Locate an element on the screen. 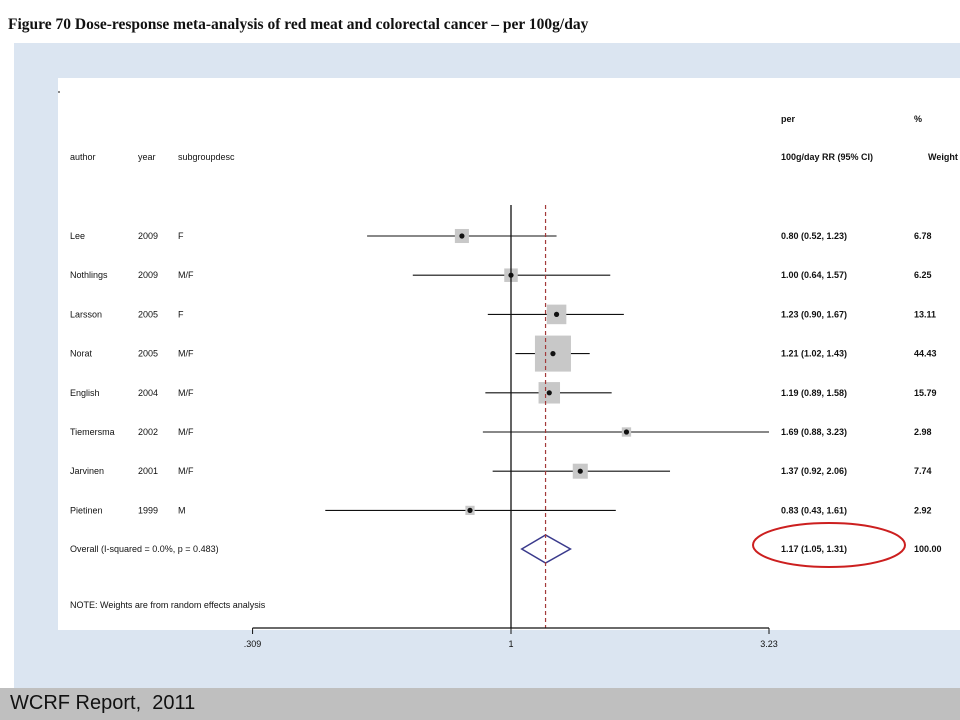 The height and width of the screenshot is (720, 960). header-author: author is located at coordinates (83, 157).